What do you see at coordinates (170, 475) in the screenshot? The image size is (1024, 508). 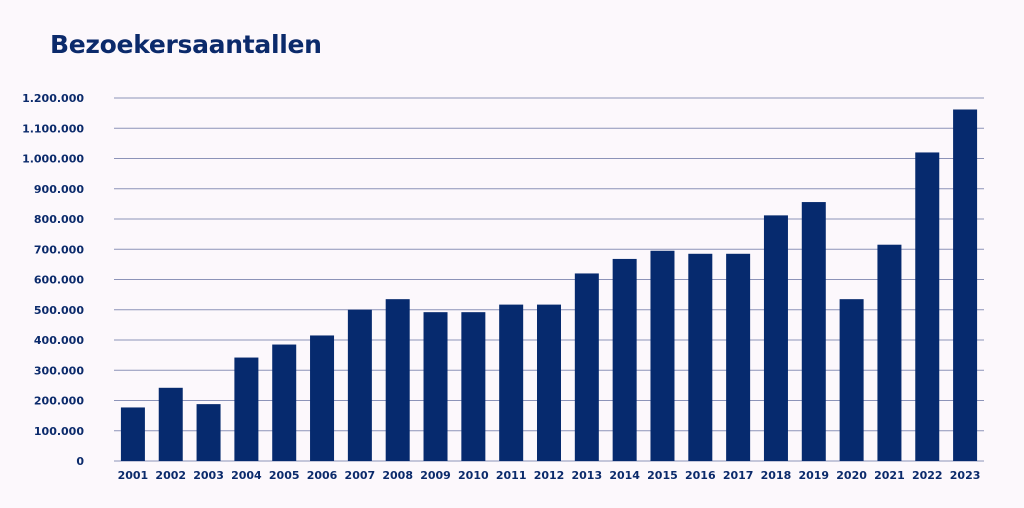 I see `x-tick-label: 2002` at bounding box center [170, 475].